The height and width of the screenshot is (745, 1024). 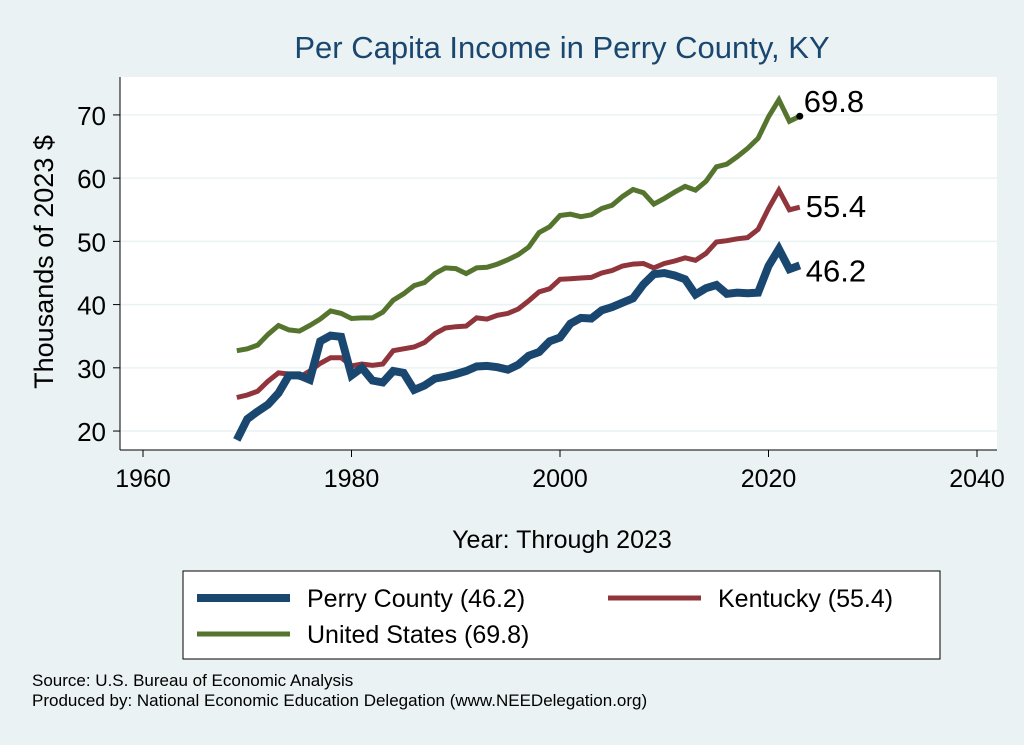 I want to click on end-point-united-states, so click(x=800, y=116).